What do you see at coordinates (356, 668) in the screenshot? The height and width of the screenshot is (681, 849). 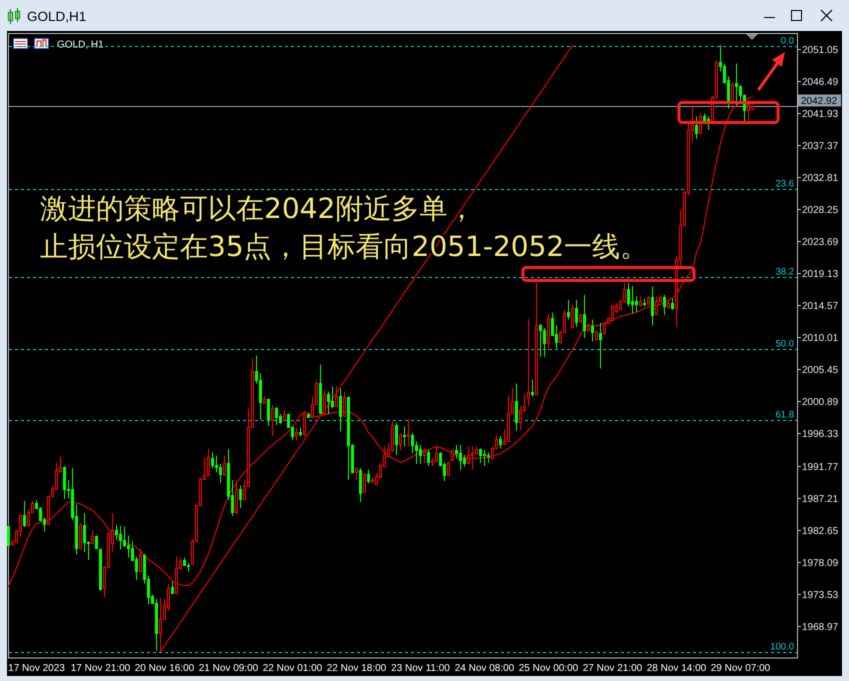 I see `x-tick-label: 22 Nov 18:00` at bounding box center [356, 668].